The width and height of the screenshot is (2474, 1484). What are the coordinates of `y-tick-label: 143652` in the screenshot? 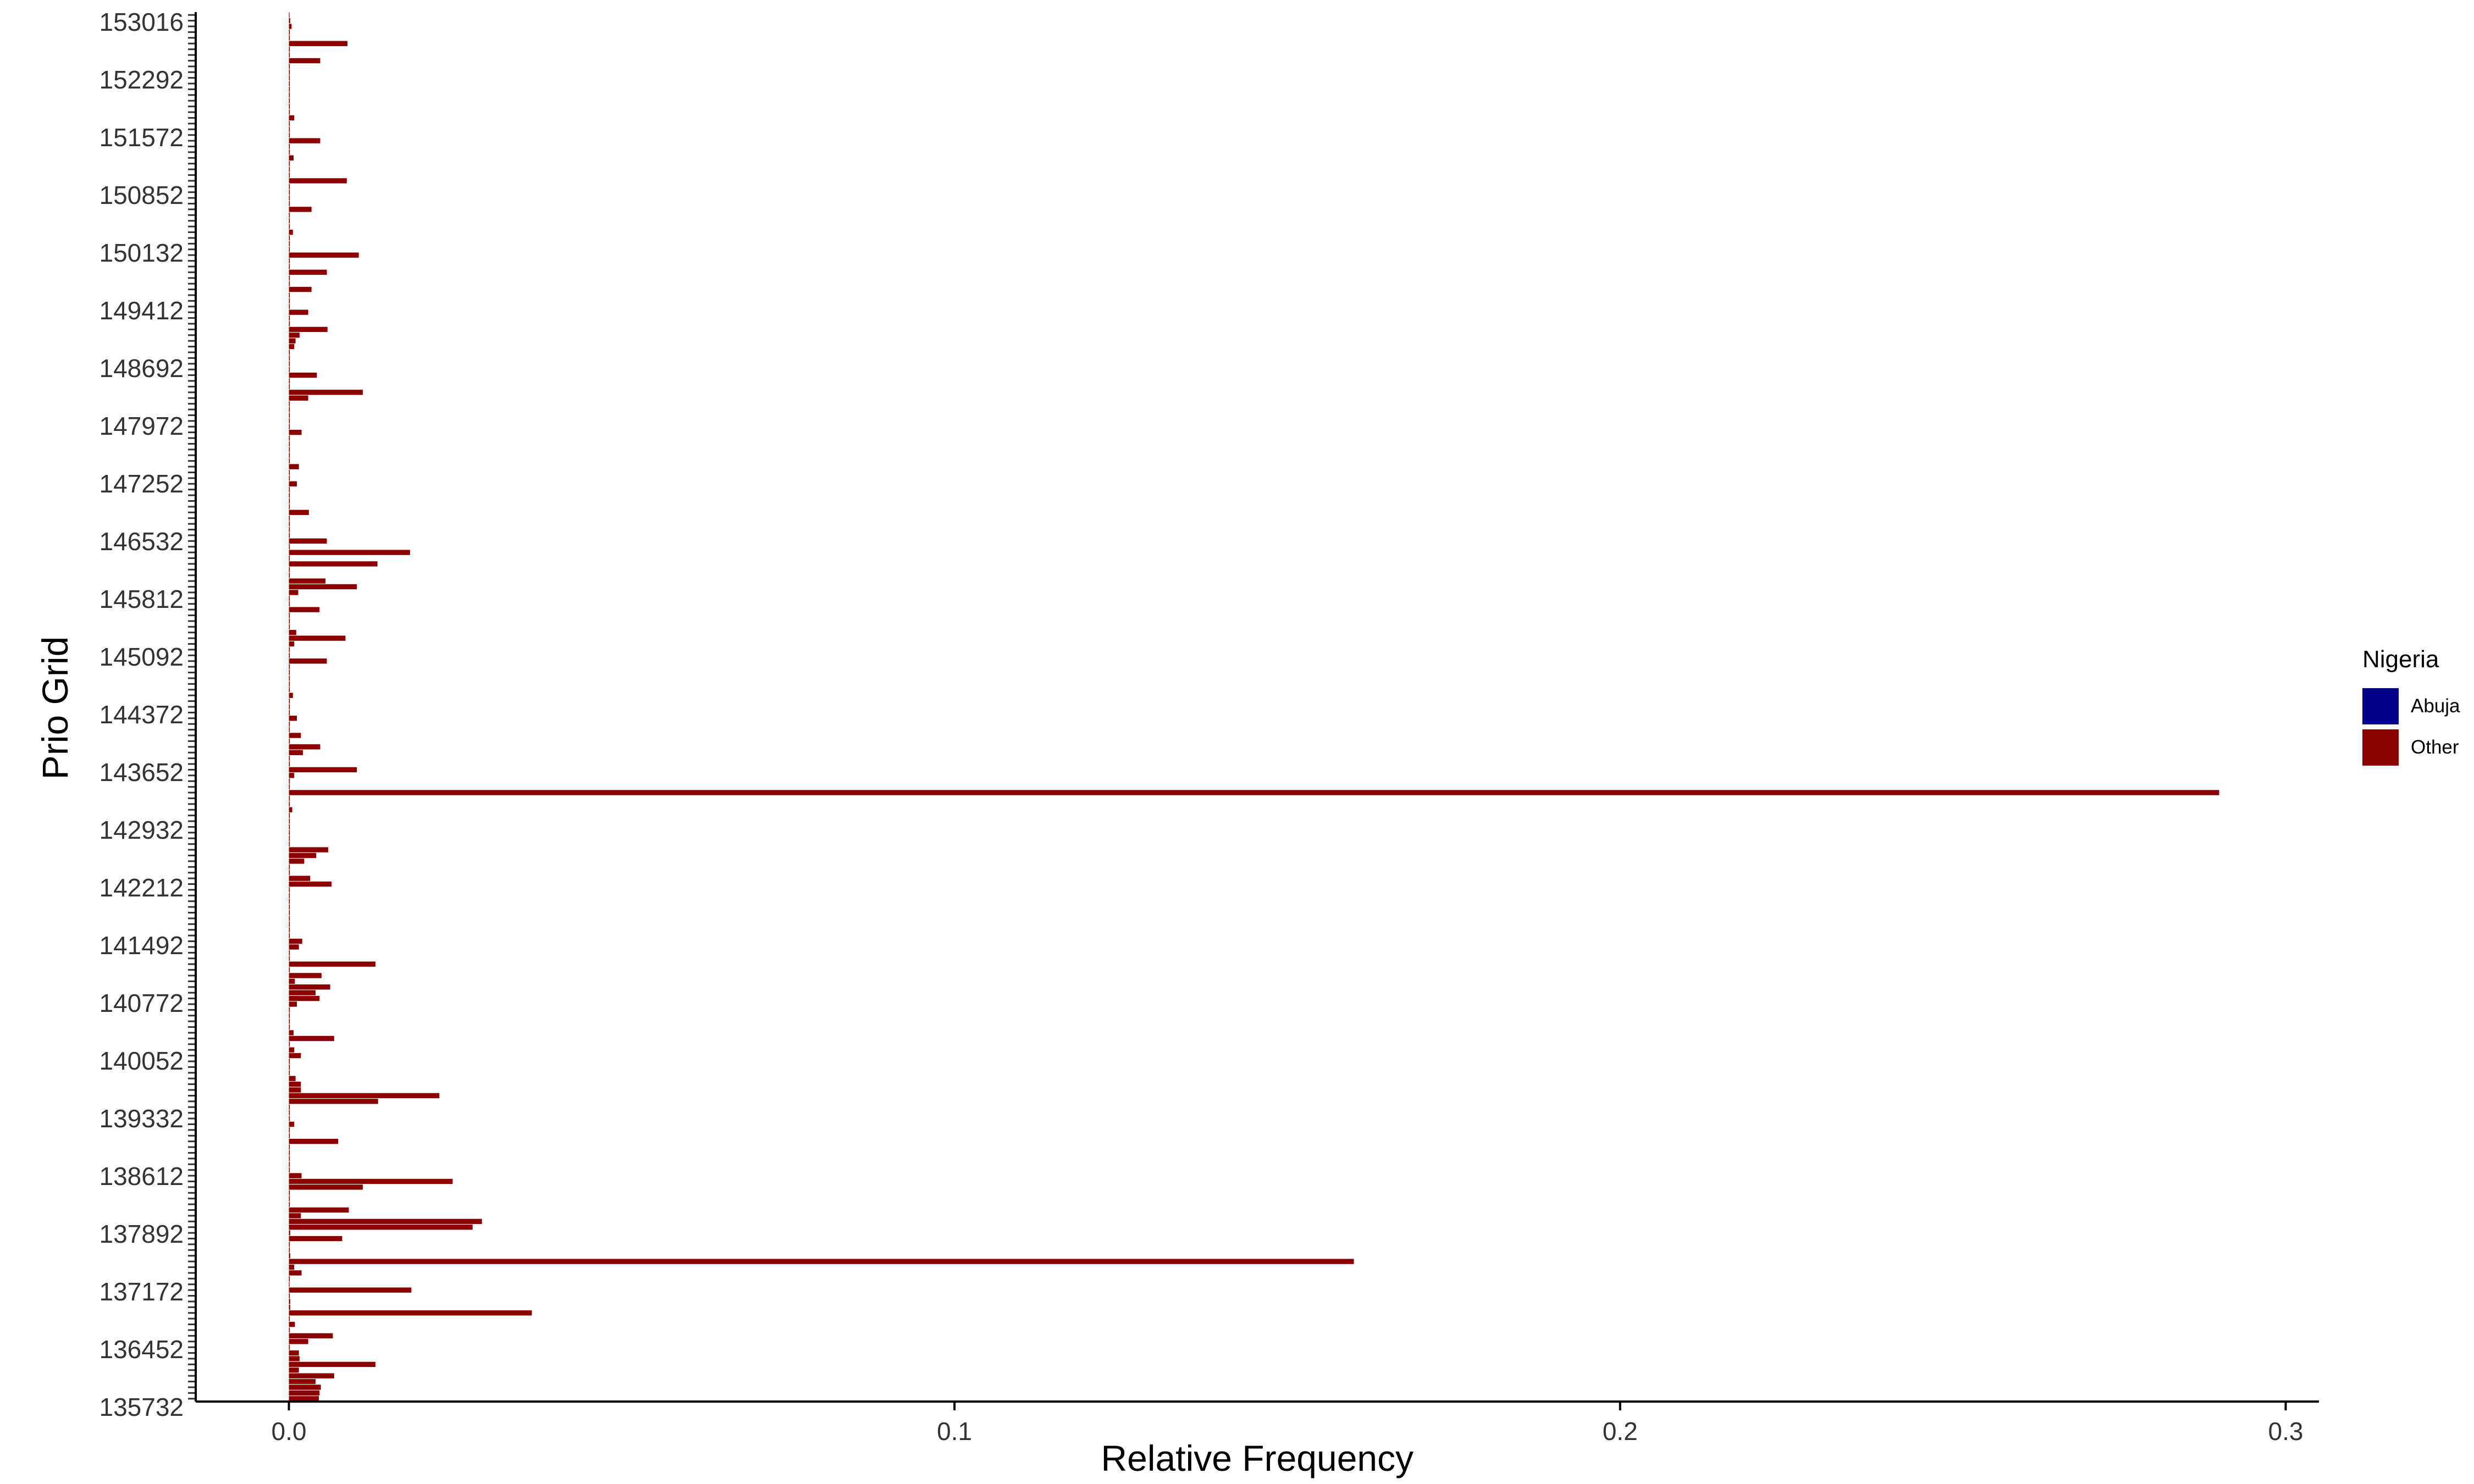 It's located at (142, 772).